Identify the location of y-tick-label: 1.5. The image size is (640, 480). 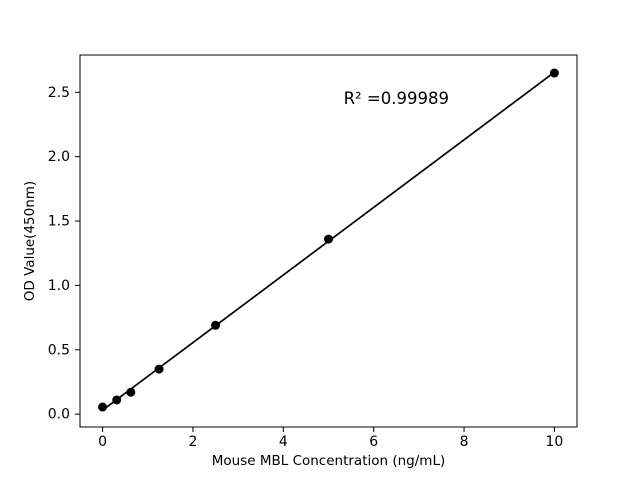
(59, 222).